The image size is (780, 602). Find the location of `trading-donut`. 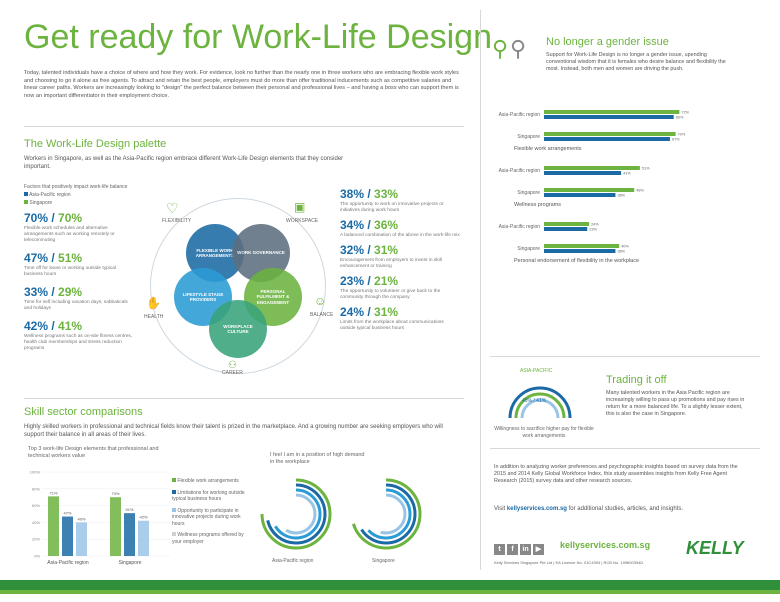

trading-donut is located at coordinates (540, 402).